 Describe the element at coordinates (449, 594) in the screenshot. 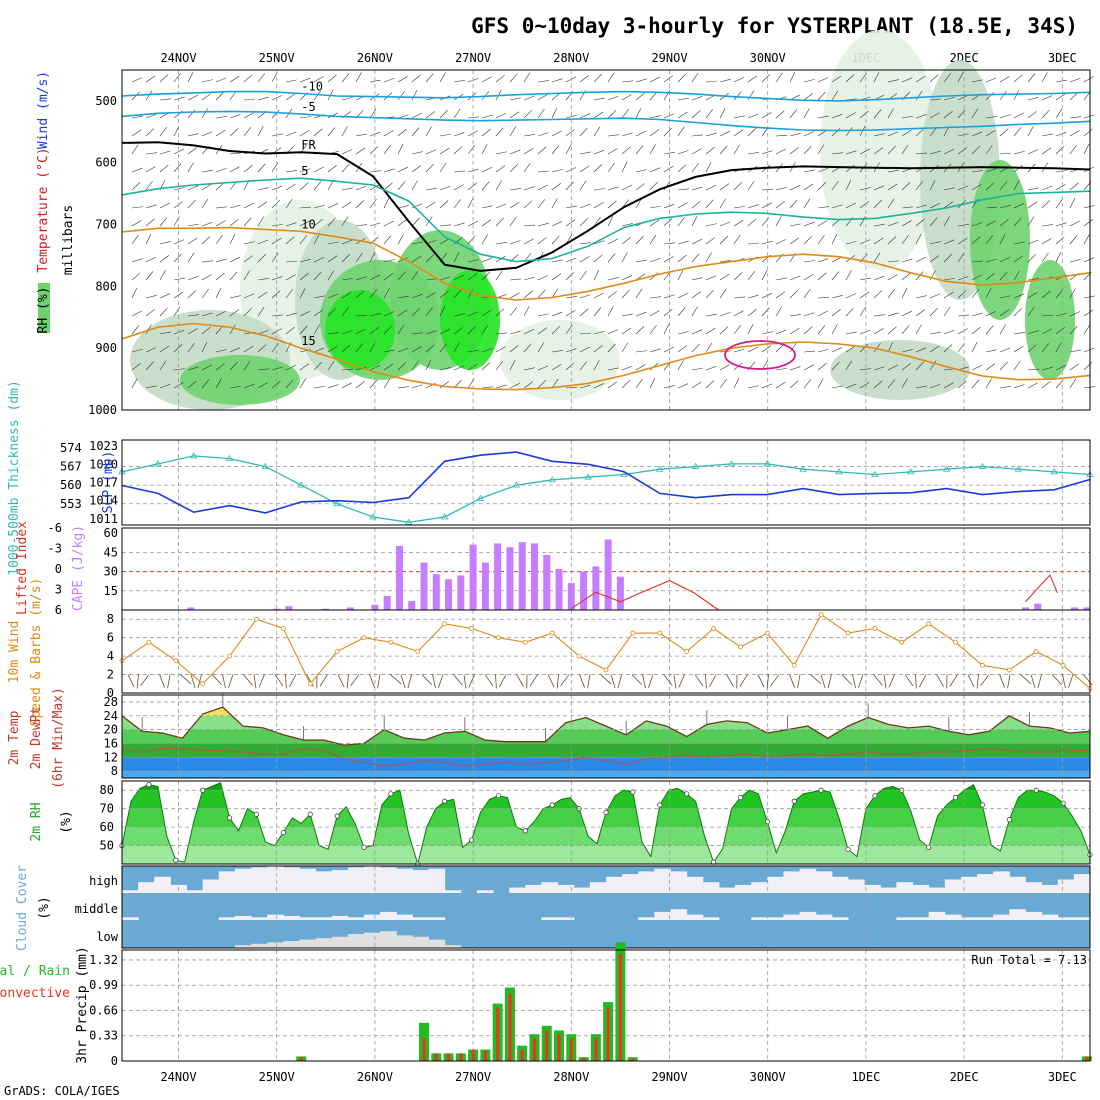

I see `cape-bar` at that location.